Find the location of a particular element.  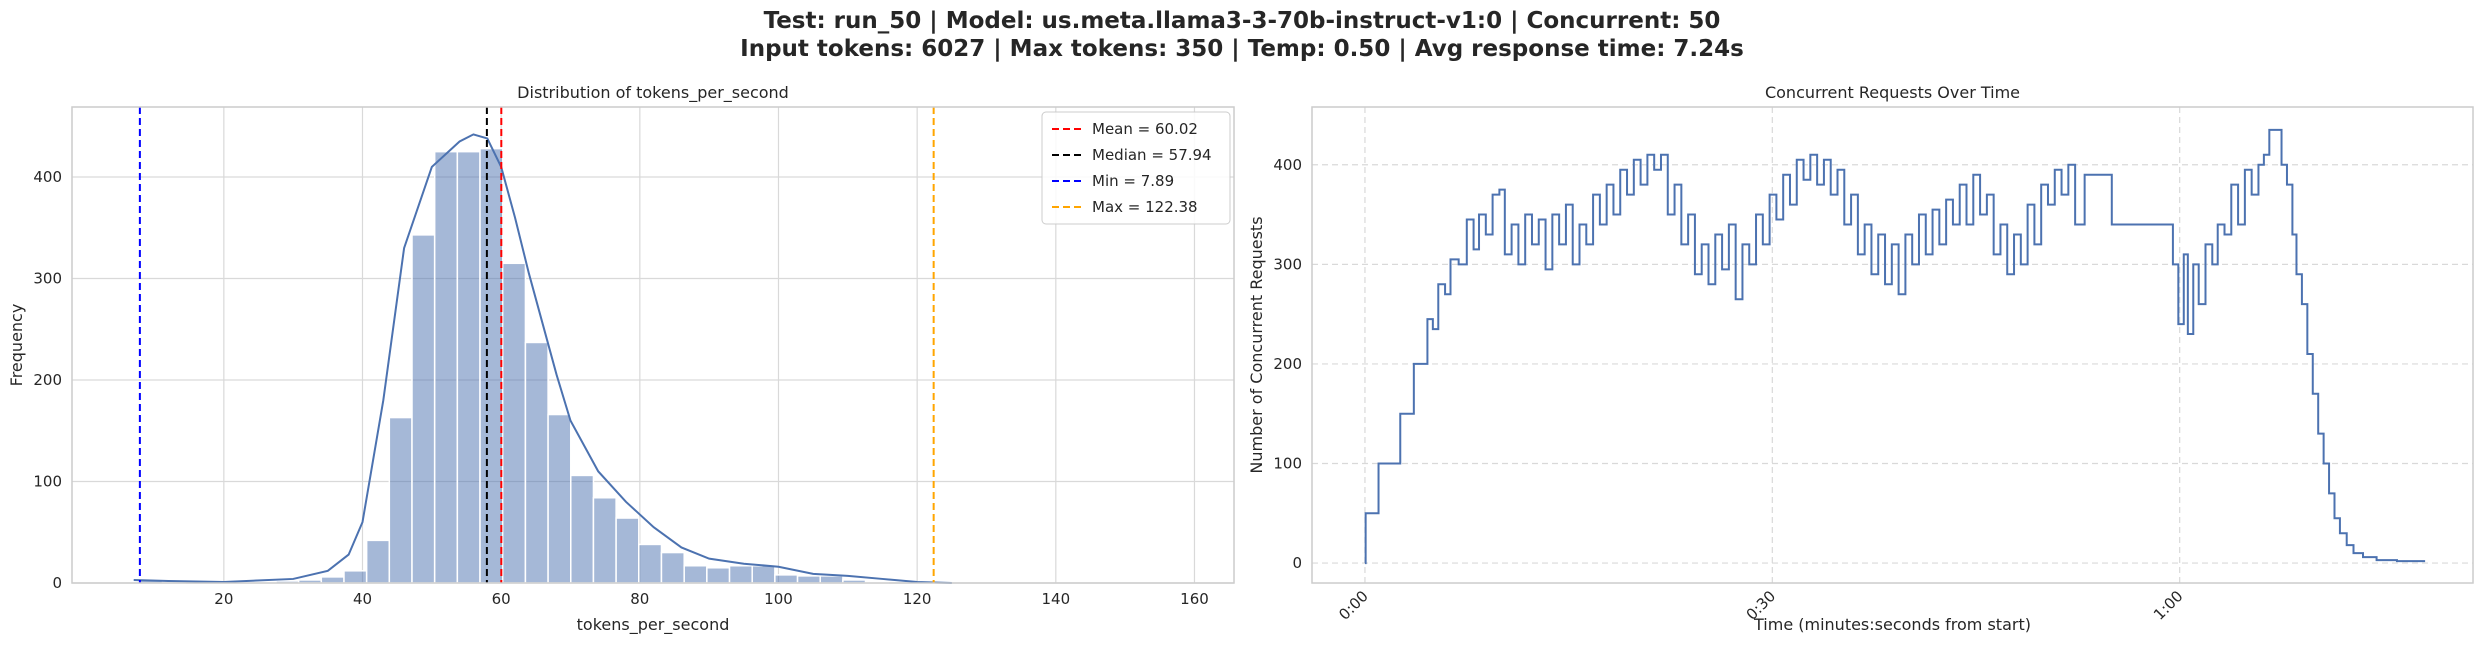

legend-label: Max = 122.38 is located at coordinates (1145, 207).